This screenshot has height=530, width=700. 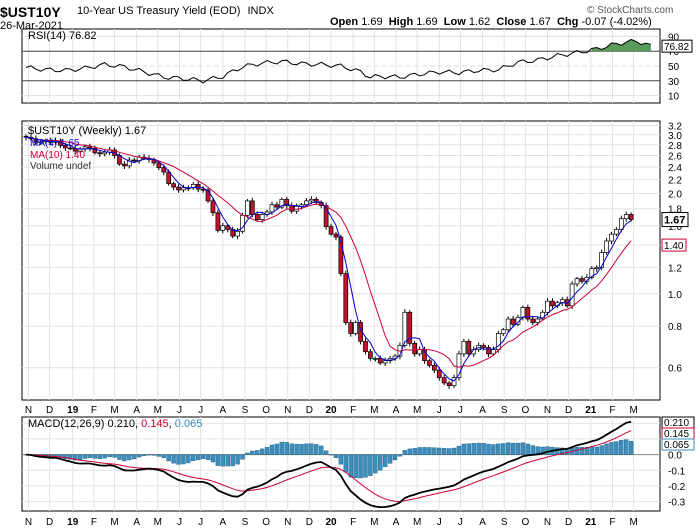 What do you see at coordinates (266, 522) in the screenshot?
I see `x-axis-label: O` at bounding box center [266, 522].